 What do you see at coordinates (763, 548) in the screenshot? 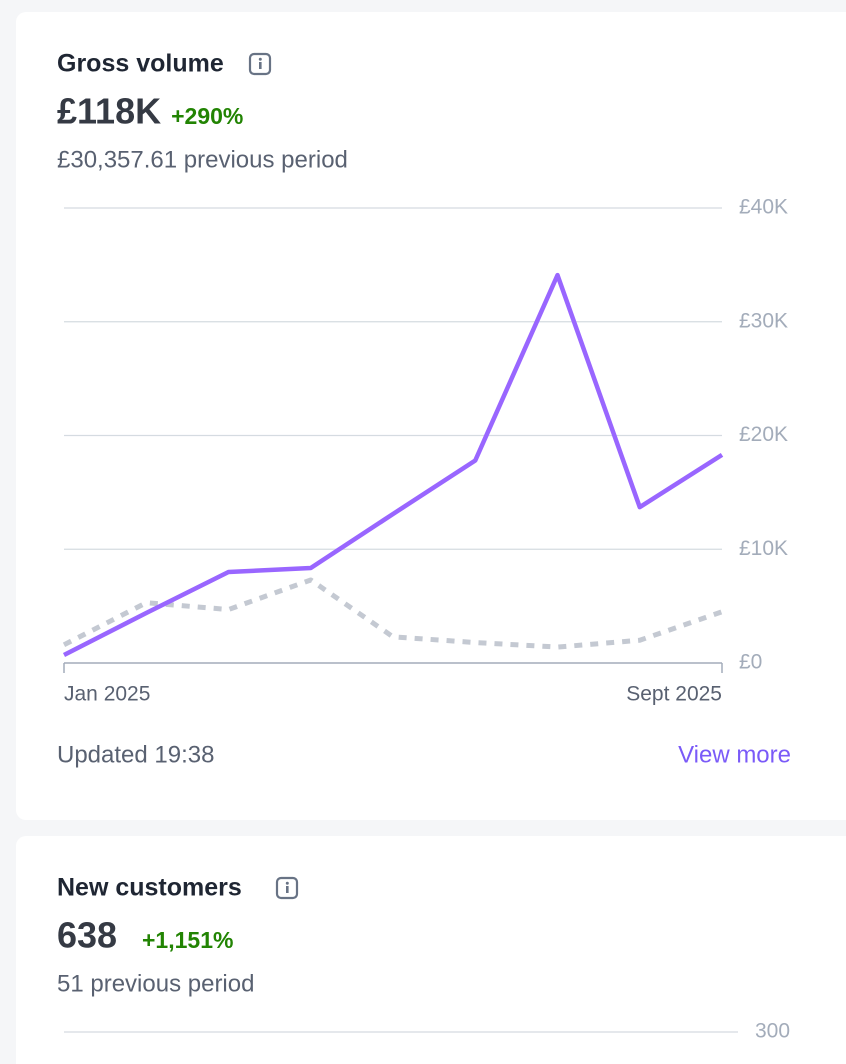
I see `y-tick-label: £10K` at bounding box center [763, 548].